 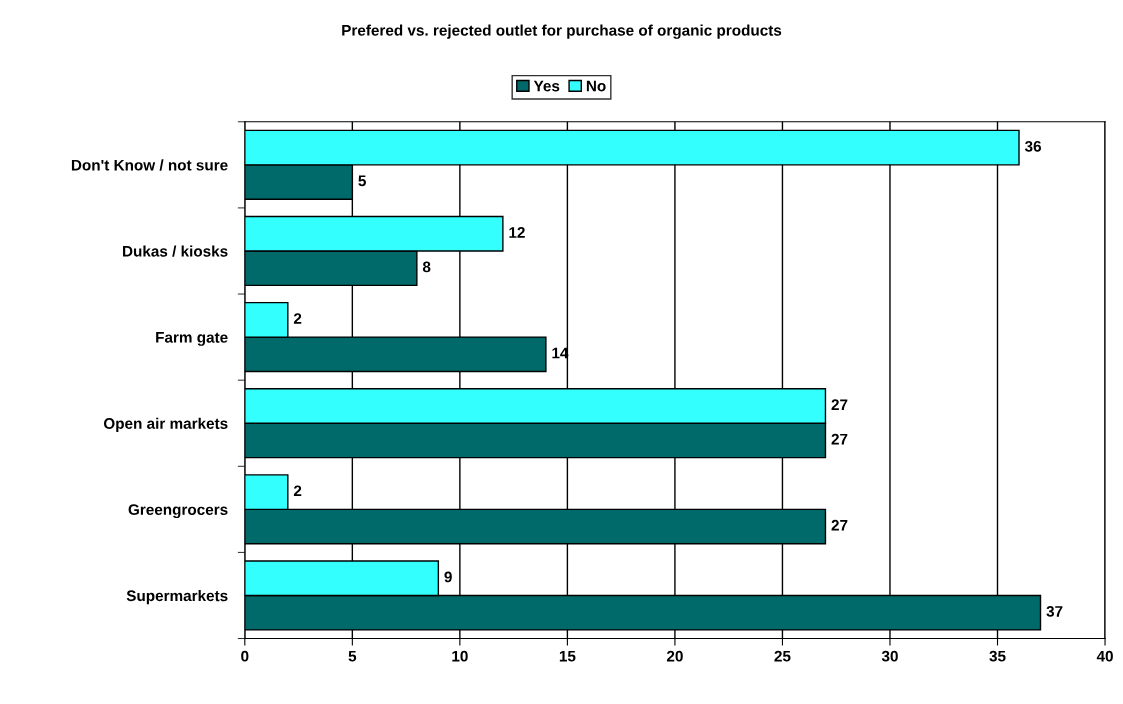 What do you see at coordinates (149, 165) in the screenshot?
I see `y-tick-label: Don't Know / not sure` at bounding box center [149, 165].